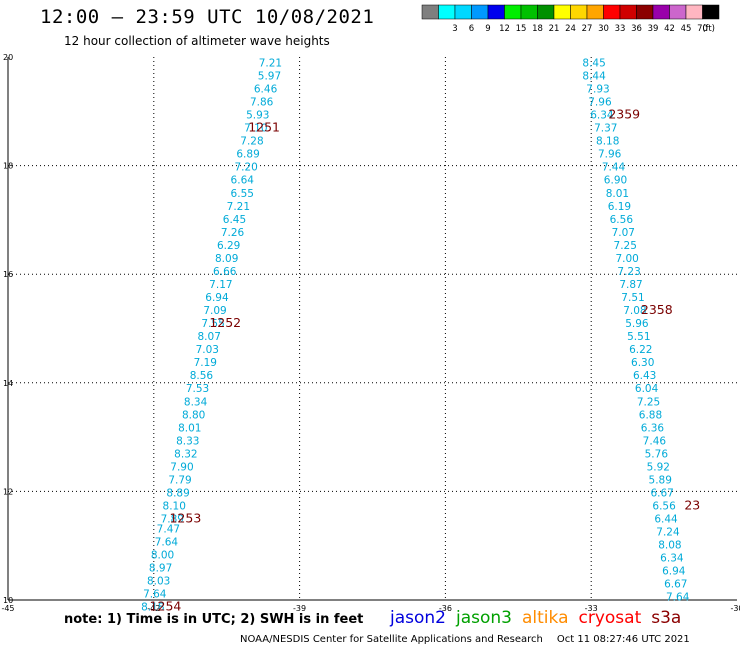  Describe the element at coordinates (445, 608) in the screenshot. I see `x-tick-label: -36` at that location.